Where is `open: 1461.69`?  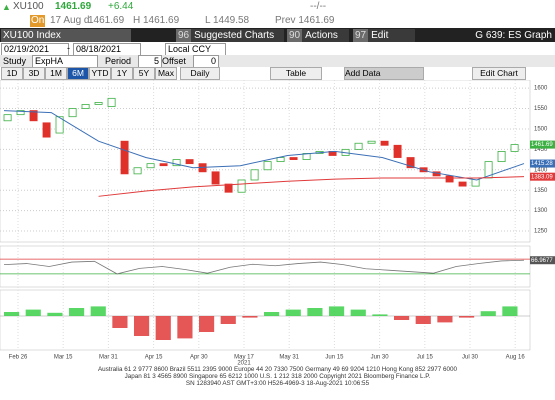
open: 1461.69 is located at coordinates (106, 20).